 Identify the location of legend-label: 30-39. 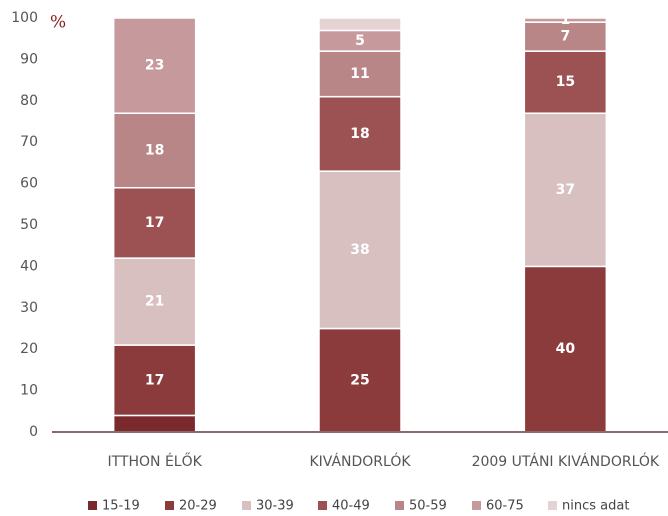
(275, 506).